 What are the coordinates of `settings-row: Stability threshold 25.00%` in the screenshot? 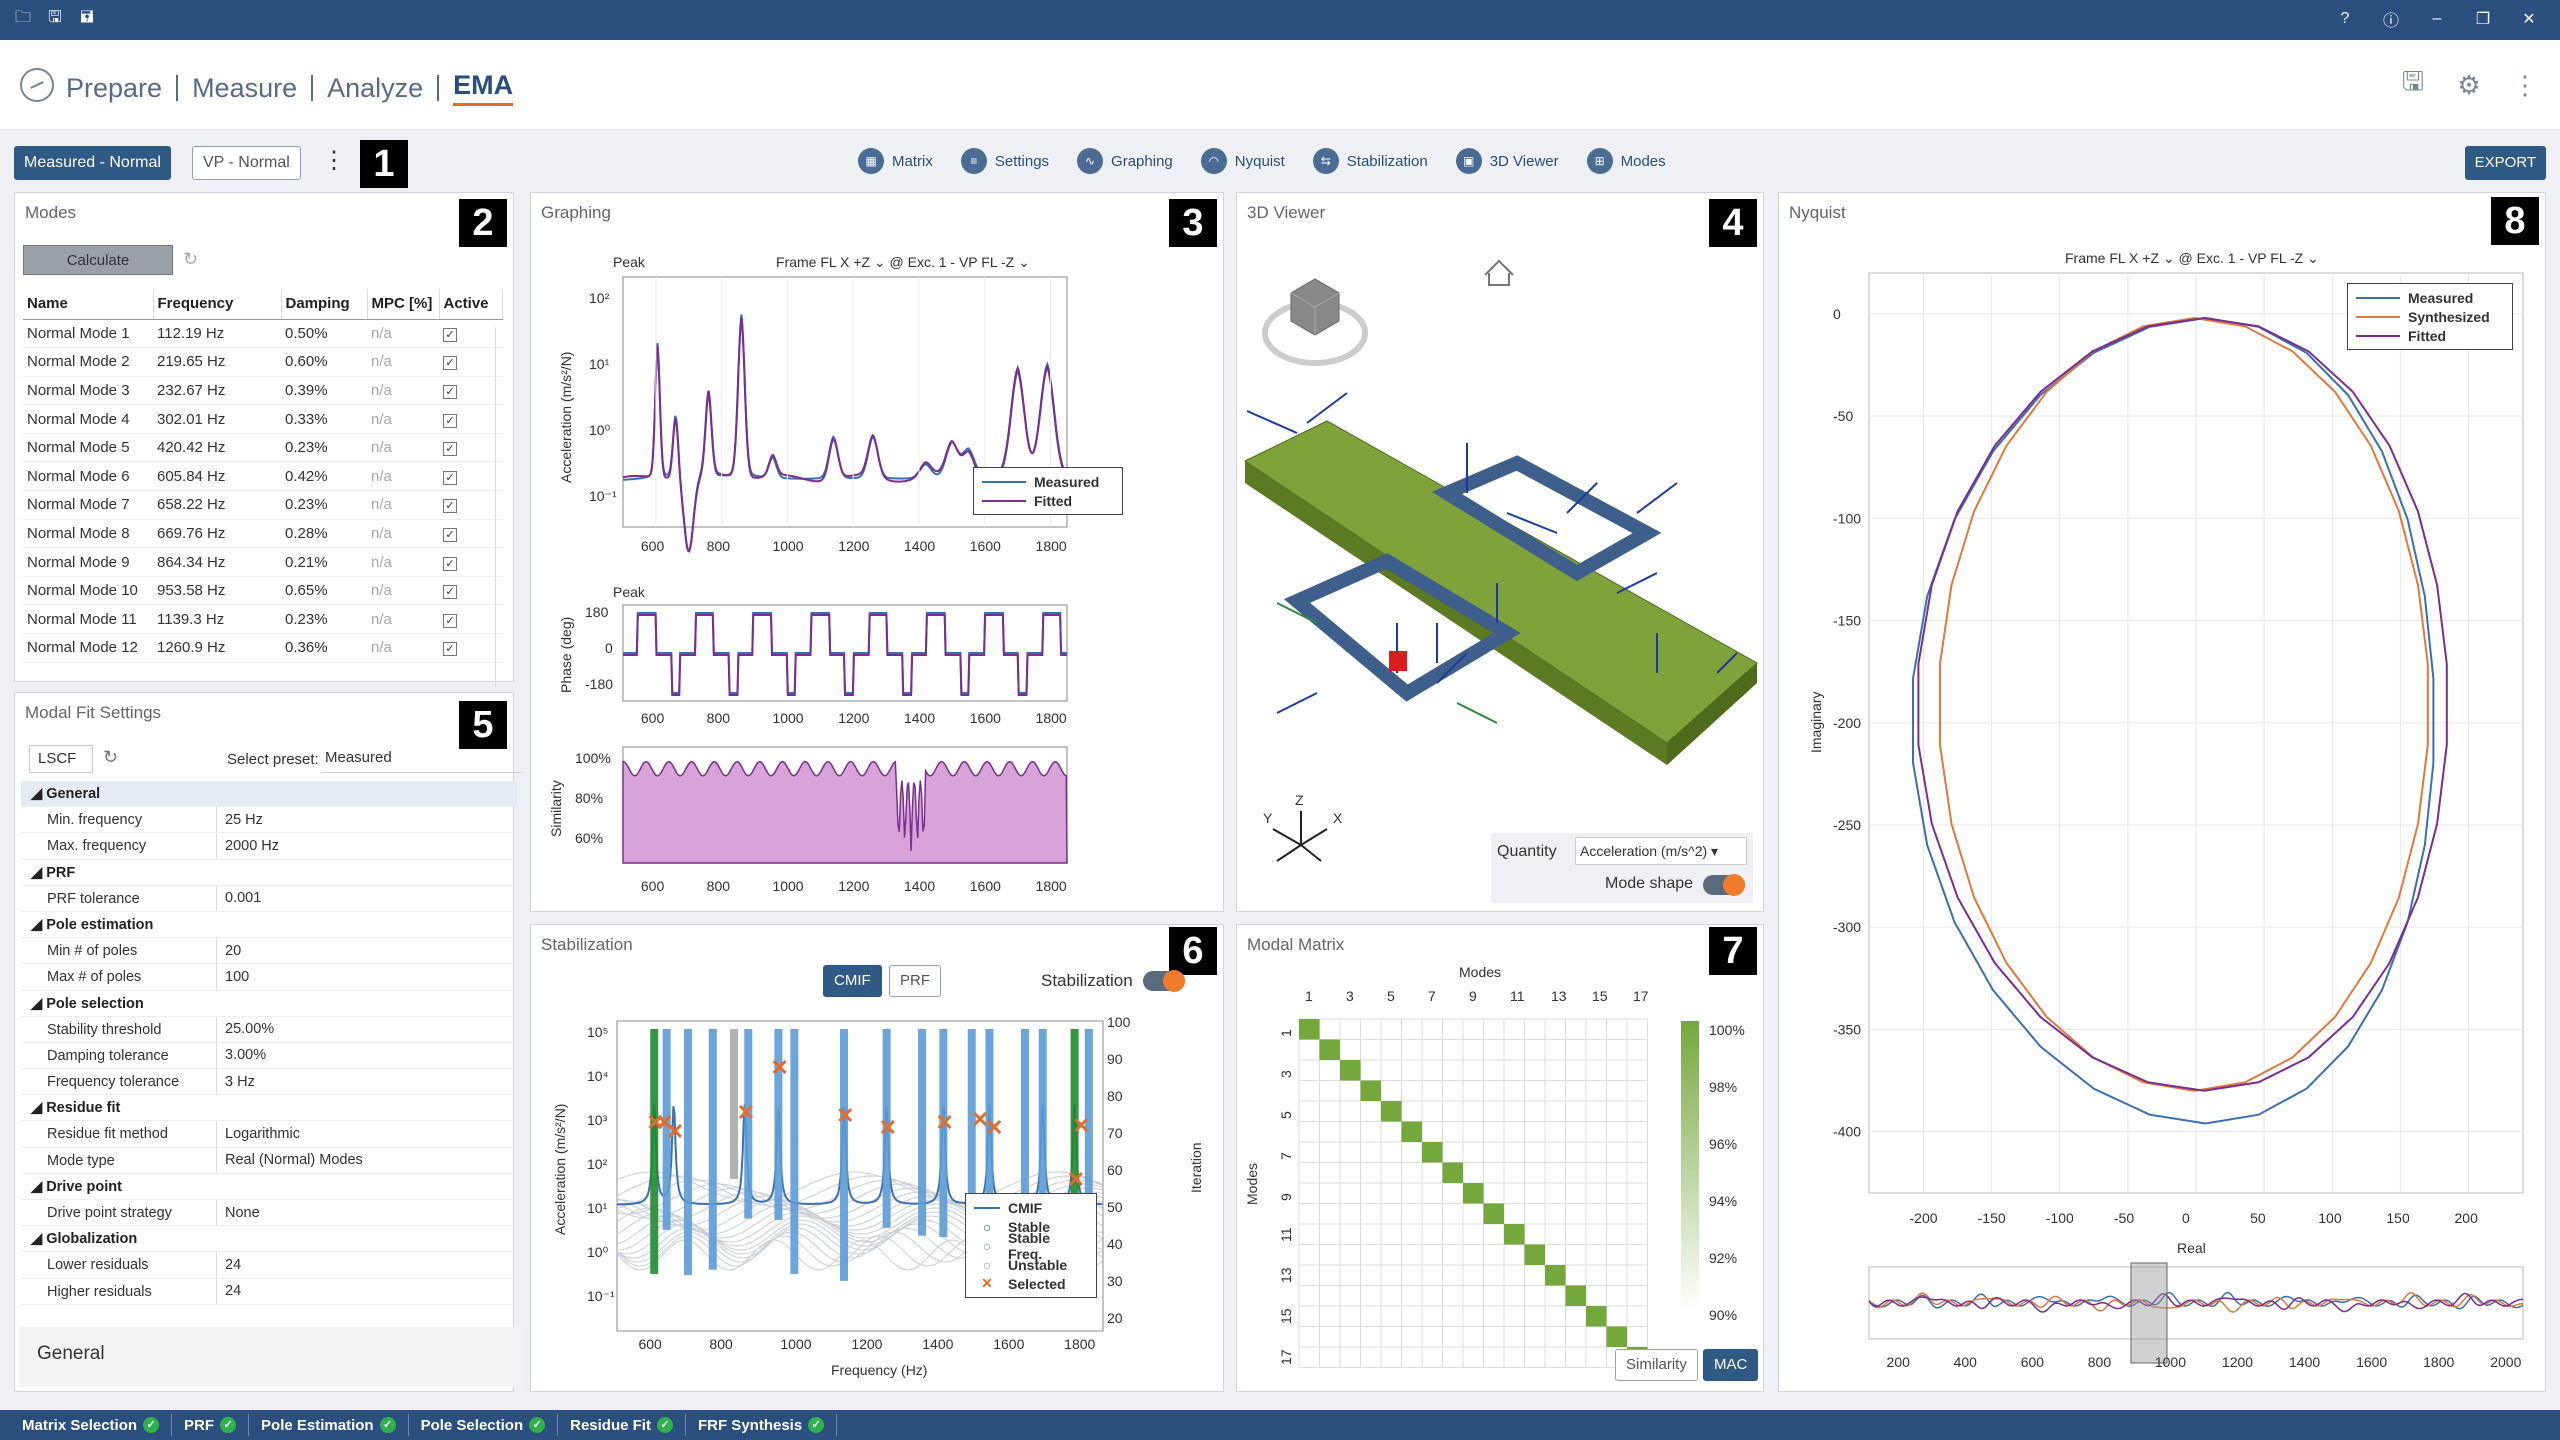 It's located at (269, 1030).